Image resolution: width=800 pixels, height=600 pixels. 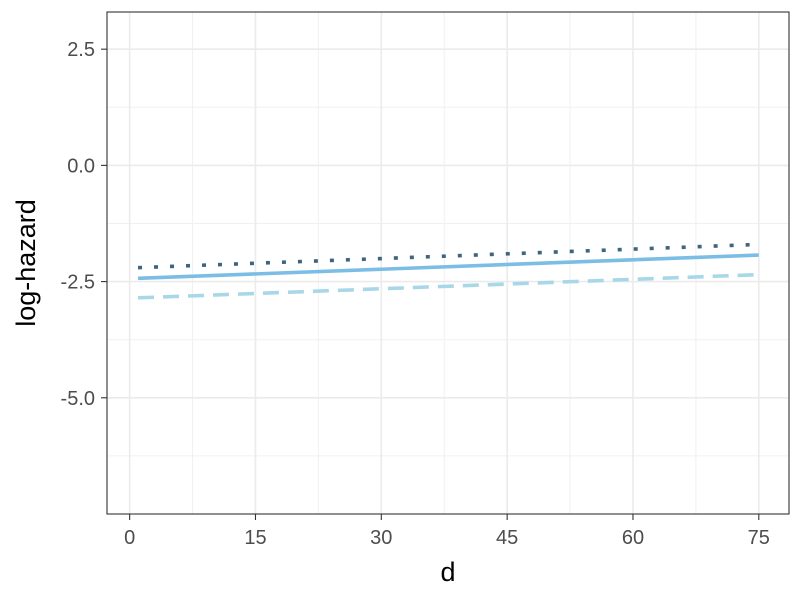 I want to click on x-tick-label: 30, so click(x=381, y=538).